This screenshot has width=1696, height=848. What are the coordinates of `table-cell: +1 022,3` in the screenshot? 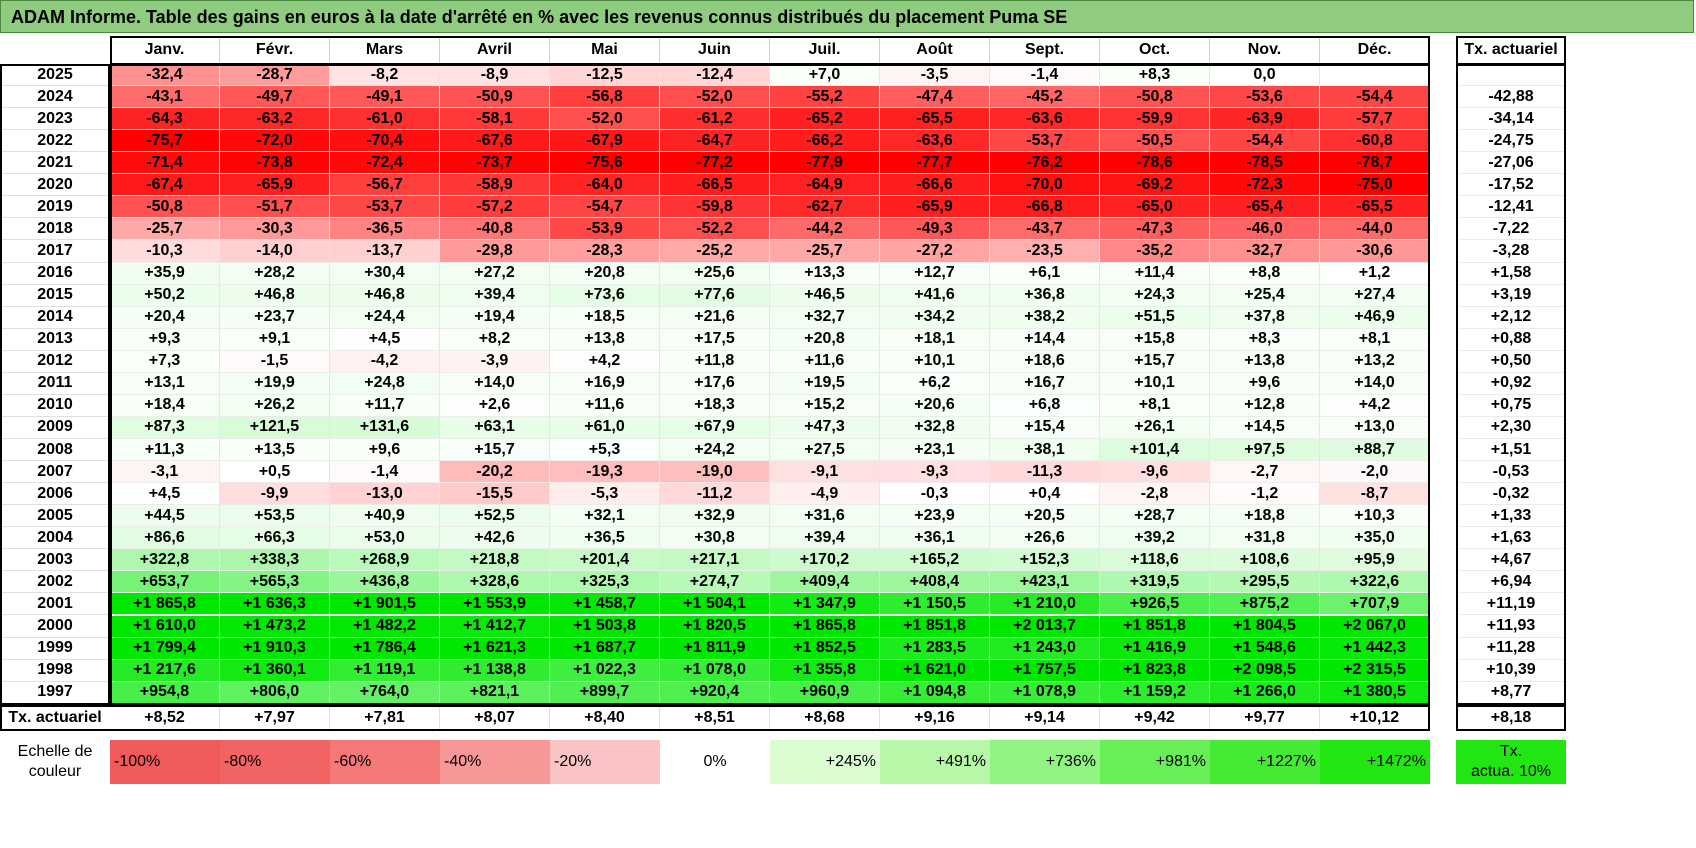 It's located at (605, 670).